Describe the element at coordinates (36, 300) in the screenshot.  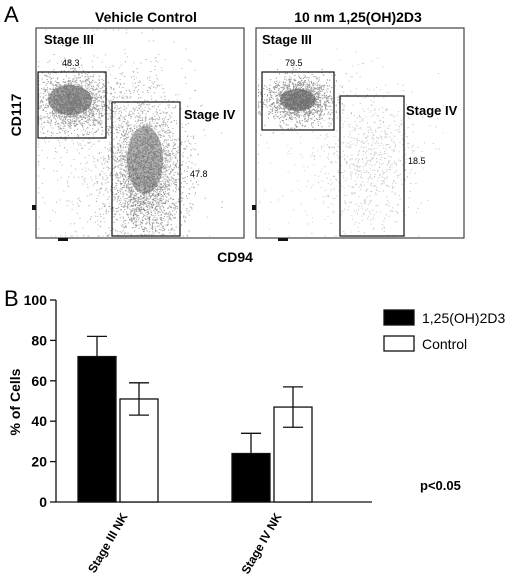
I see `y-tick-label: 100` at that location.